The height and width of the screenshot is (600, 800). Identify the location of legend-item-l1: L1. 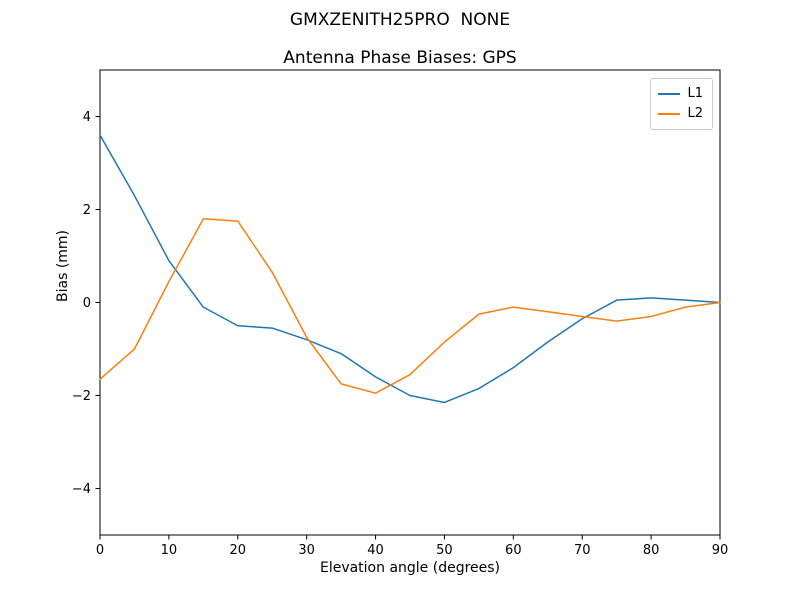
(680, 94).